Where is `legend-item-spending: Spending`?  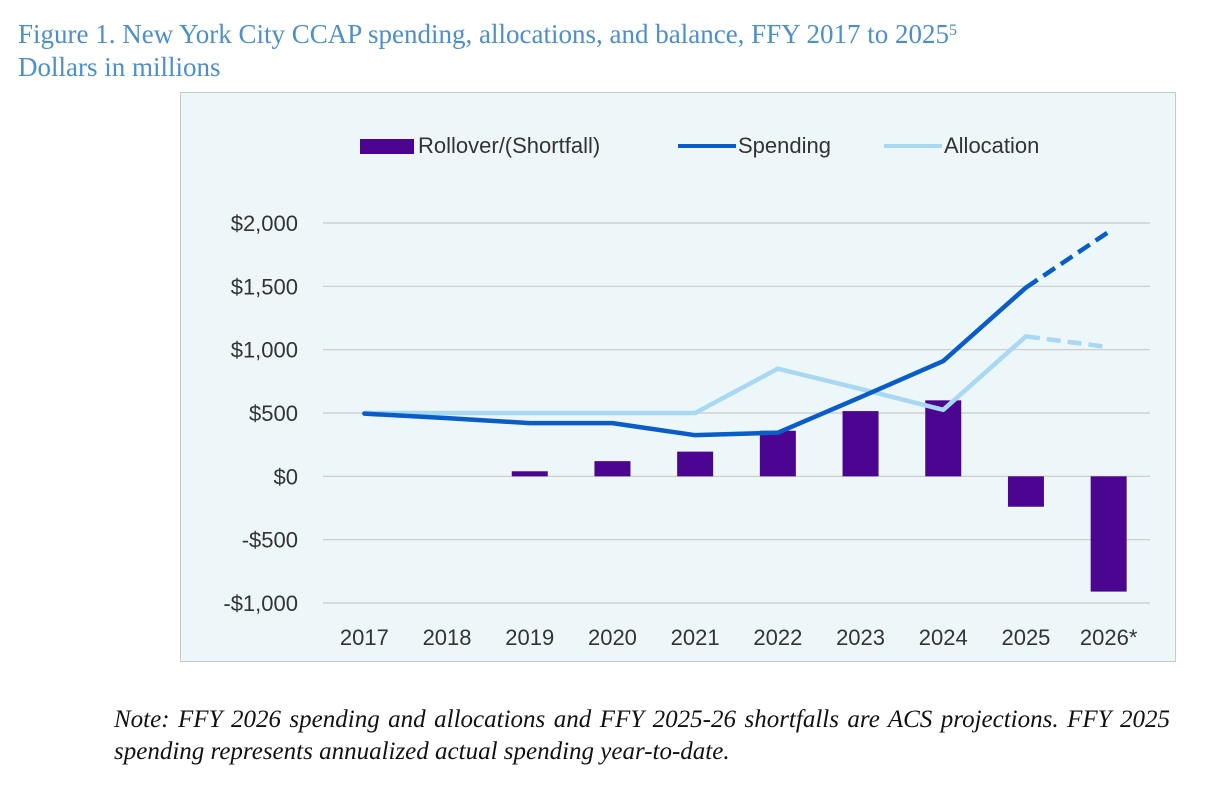
legend-item-spending: Spending is located at coordinates (754, 146).